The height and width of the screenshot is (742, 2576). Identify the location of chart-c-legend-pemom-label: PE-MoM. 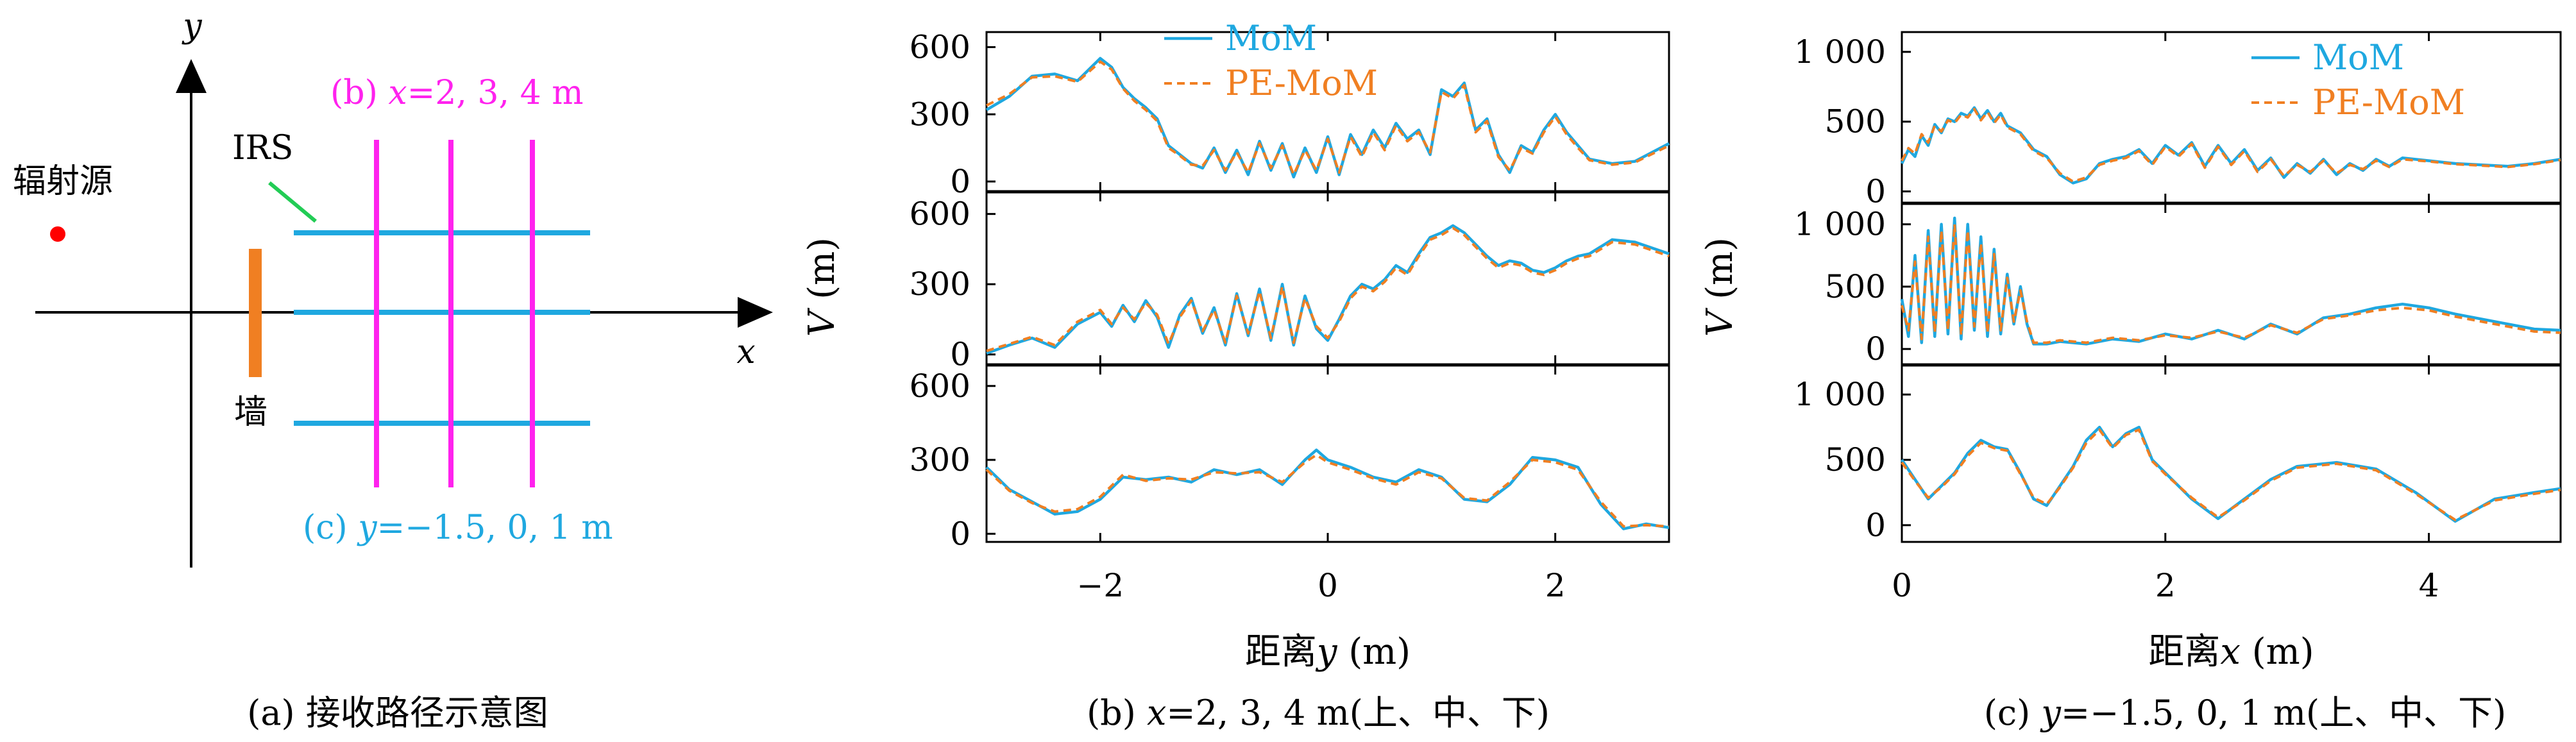
(2388, 102).